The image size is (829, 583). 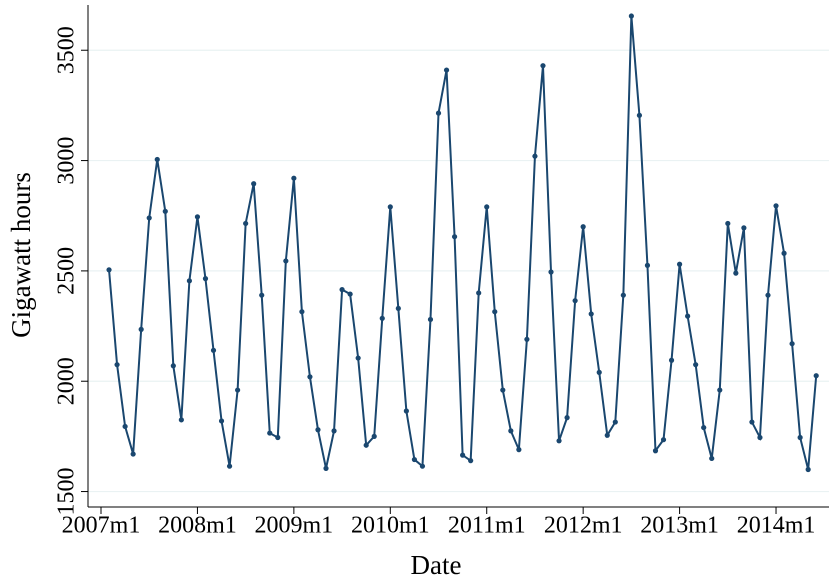 What do you see at coordinates (67, 381) in the screenshot?
I see `y-tick-label: 2000` at bounding box center [67, 381].